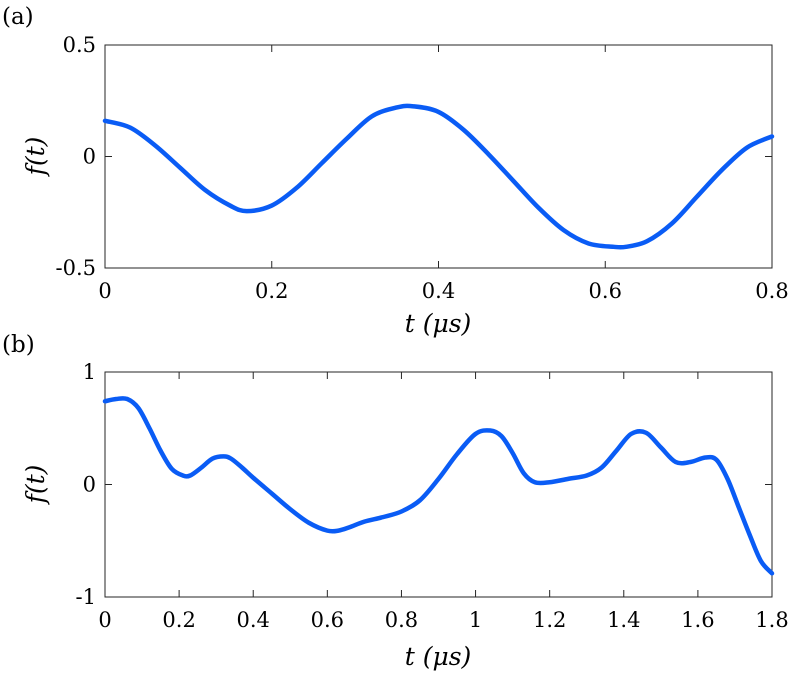 The height and width of the screenshot is (674, 789). Describe the element at coordinates (697, 620) in the screenshot. I see `panel-b-xtick-label: 1.6` at that location.